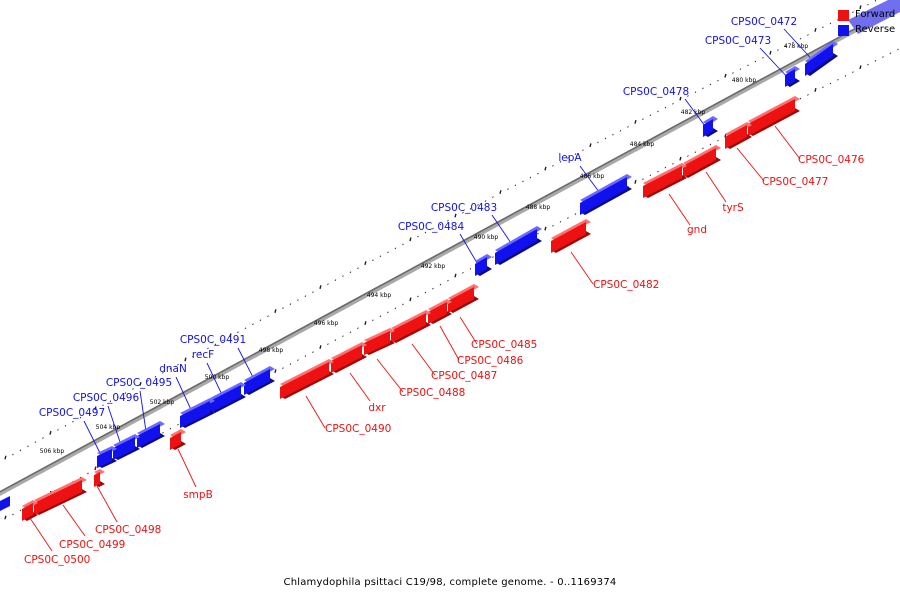 This screenshot has width=900, height=600. I want to click on gene-label-cps0c-0483: CPS0C_0483, so click(464, 208).